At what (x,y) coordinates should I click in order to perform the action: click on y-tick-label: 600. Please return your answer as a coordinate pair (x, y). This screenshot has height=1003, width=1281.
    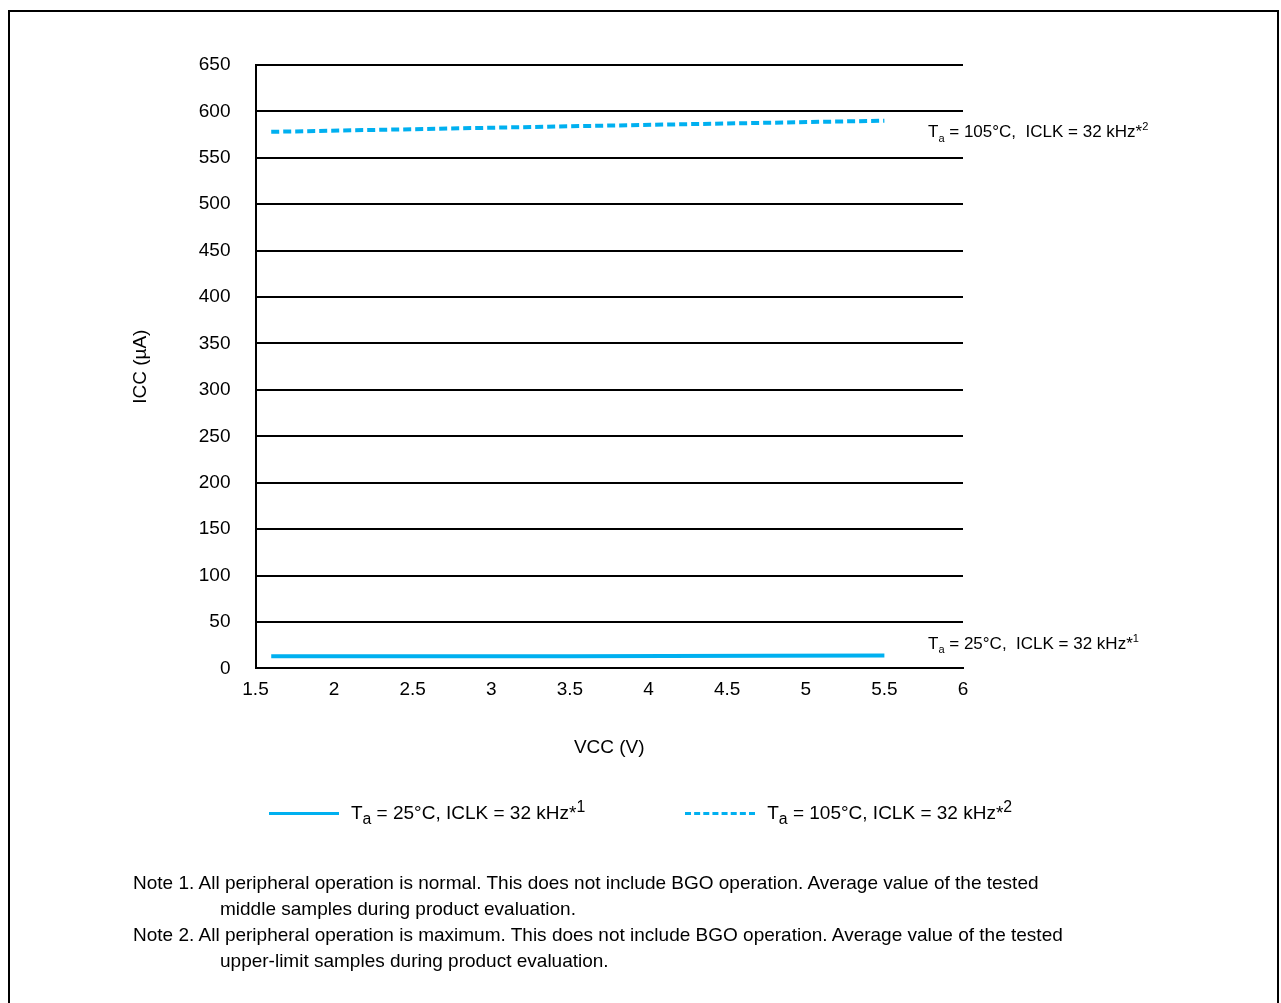
    Looking at the image, I should click on (214, 110).